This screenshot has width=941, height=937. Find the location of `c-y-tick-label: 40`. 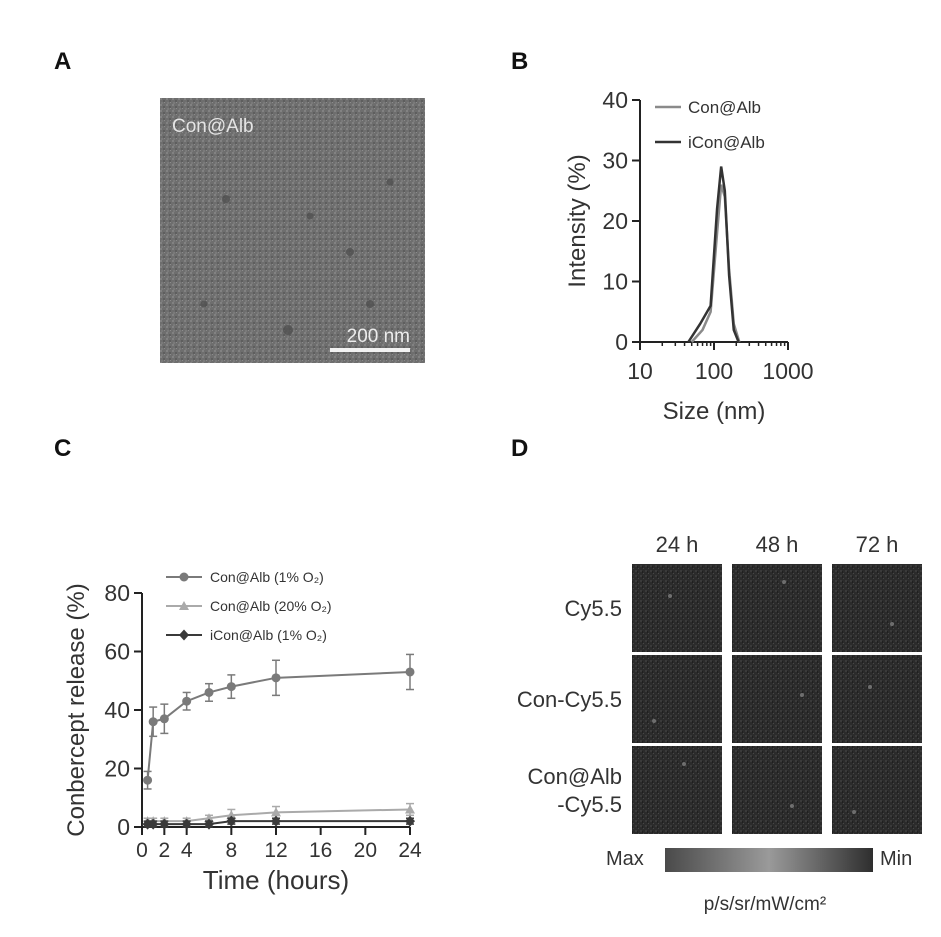

c-y-tick-label: 40 is located at coordinates (117, 710).